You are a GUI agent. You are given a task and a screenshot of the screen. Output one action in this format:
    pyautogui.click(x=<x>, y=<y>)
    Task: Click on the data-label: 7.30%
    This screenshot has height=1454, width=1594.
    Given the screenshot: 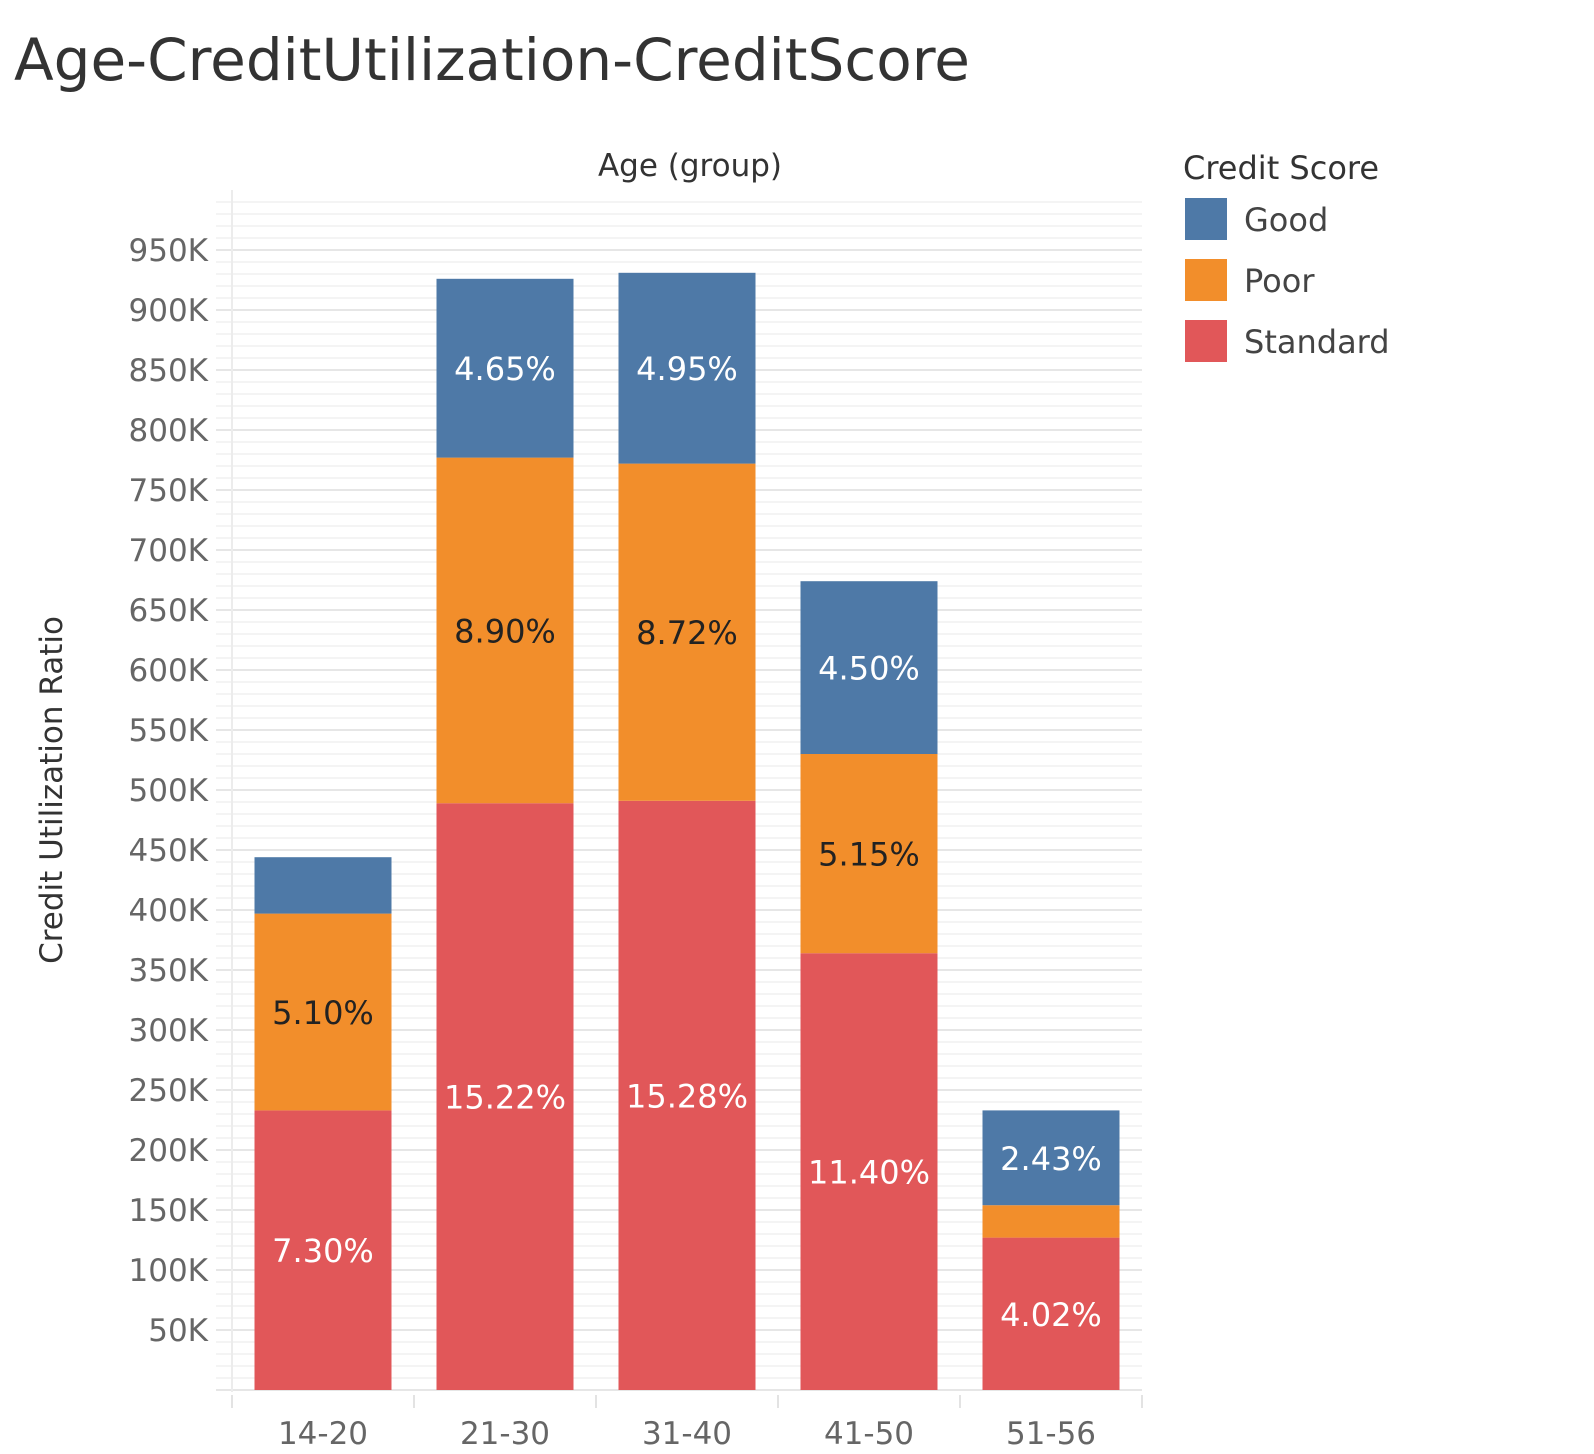 What is the action you would take?
    pyautogui.click(x=323, y=1251)
    